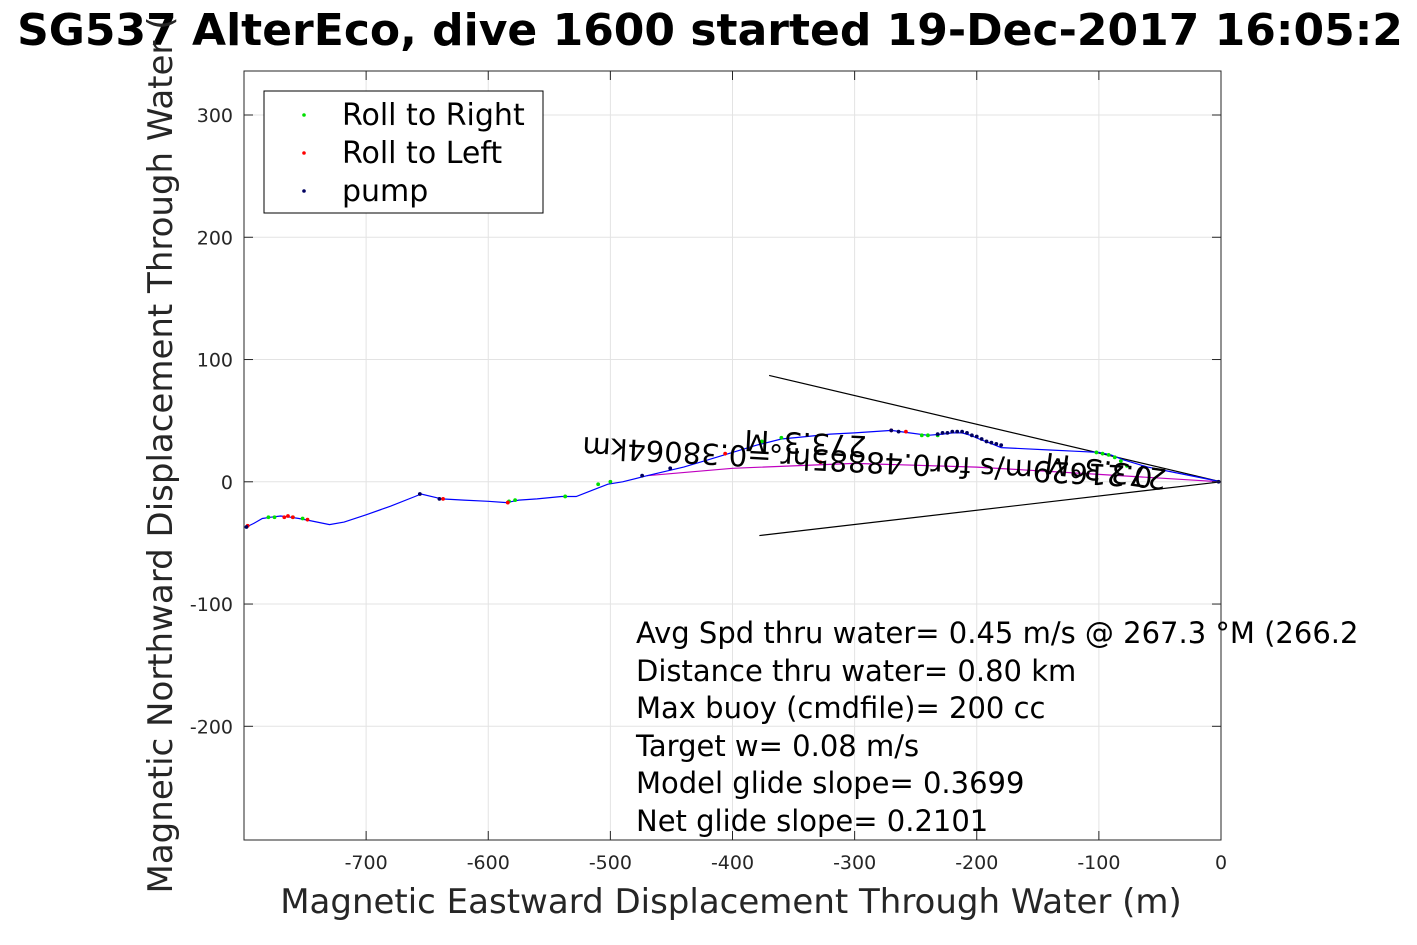 This screenshot has height=945, width=1417. What do you see at coordinates (856, 671) in the screenshot?
I see `stat-distance: Distance thru water= 0.80 km` at bounding box center [856, 671].